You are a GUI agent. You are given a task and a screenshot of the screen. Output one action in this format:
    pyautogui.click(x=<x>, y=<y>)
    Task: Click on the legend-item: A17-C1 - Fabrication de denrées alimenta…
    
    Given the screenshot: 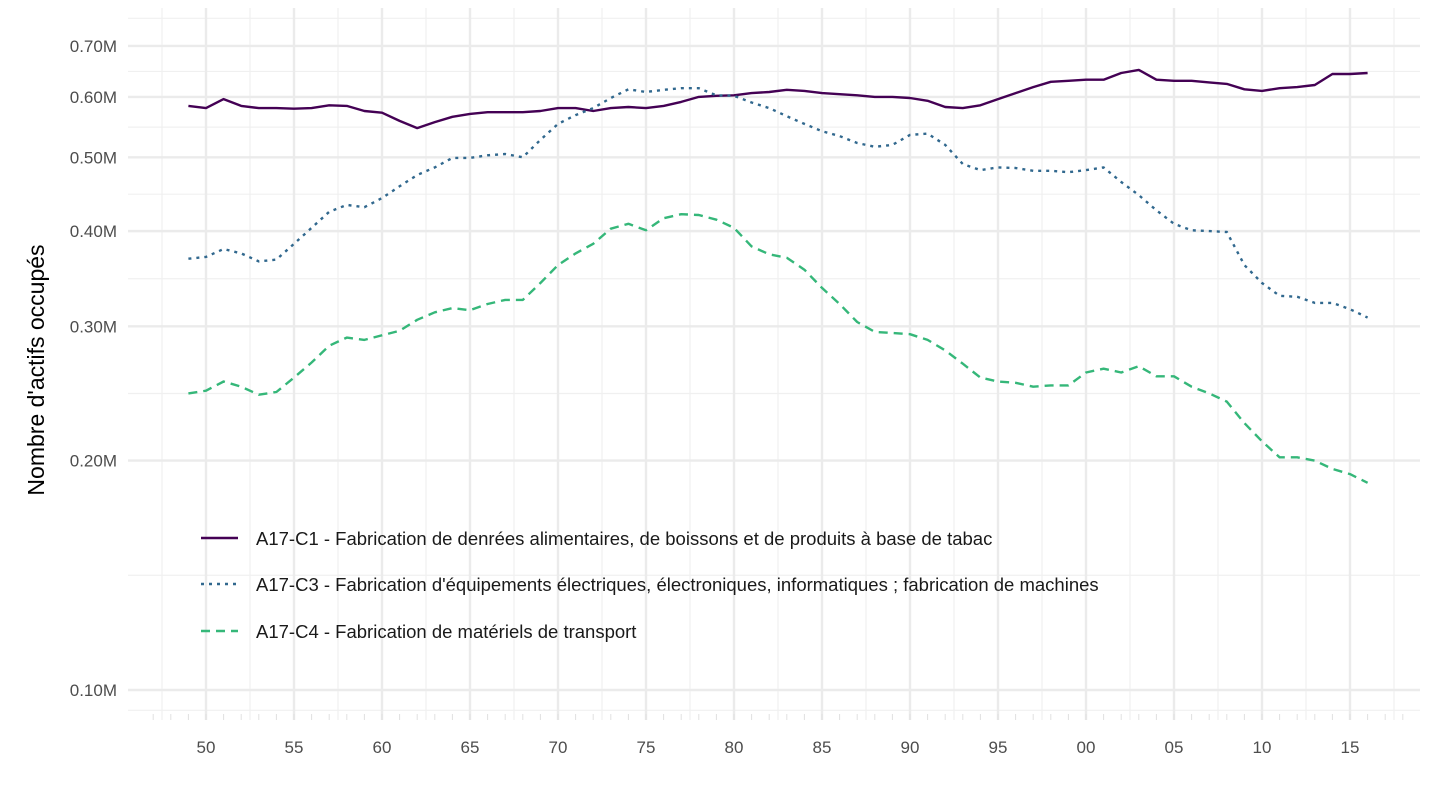 What is the action you would take?
    pyautogui.click(x=596, y=538)
    